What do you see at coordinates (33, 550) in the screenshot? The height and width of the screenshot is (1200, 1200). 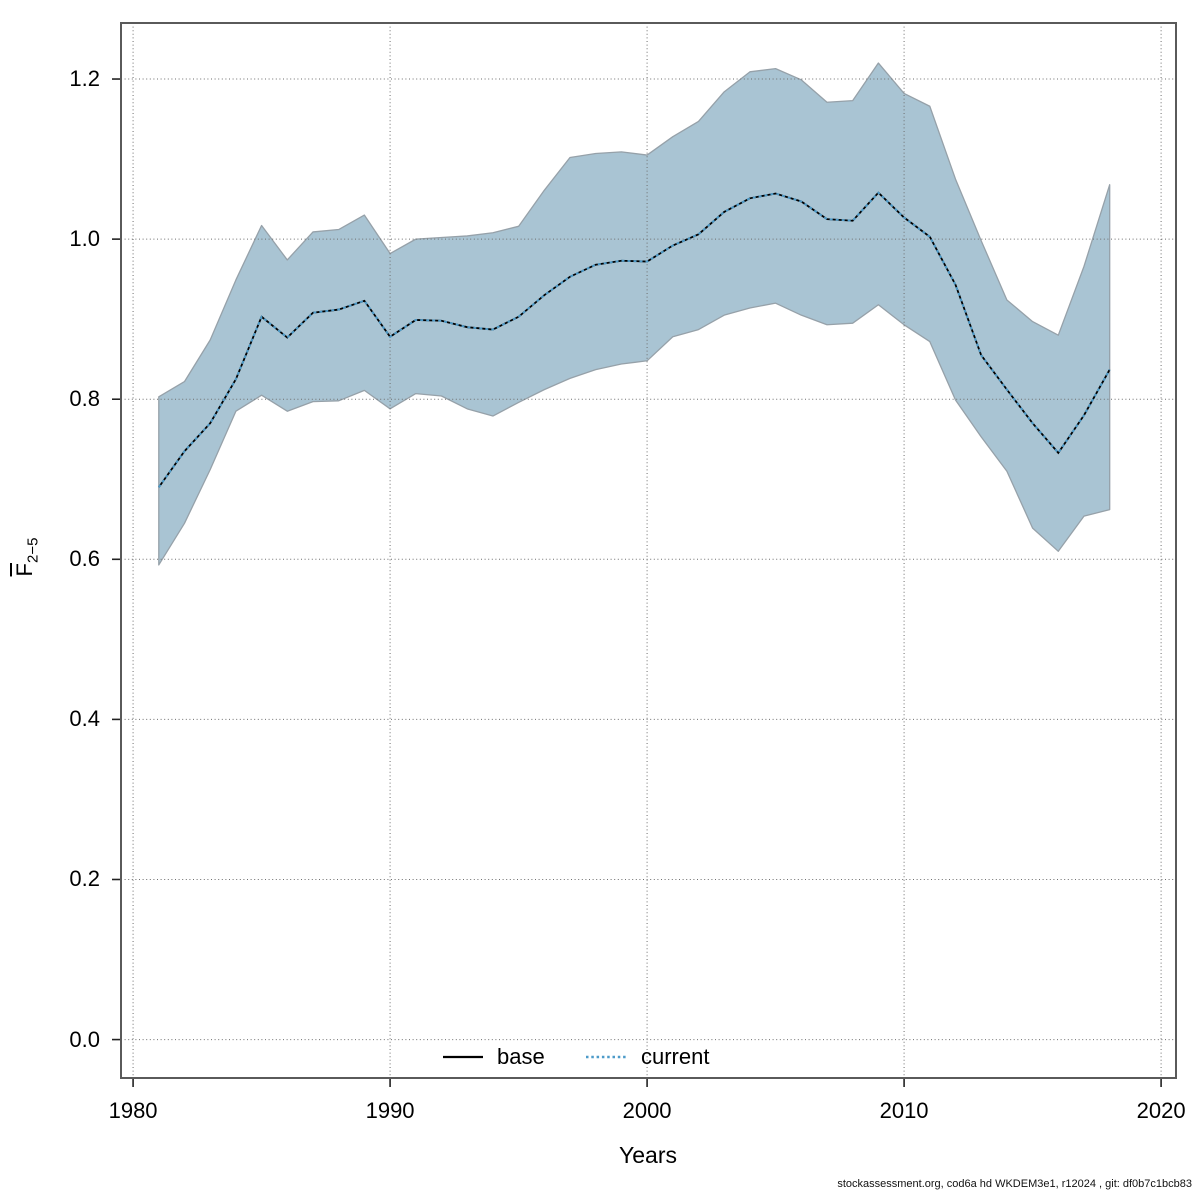 I see `y-axis-title-subscript: 2−5` at bounding box center [33, 550].